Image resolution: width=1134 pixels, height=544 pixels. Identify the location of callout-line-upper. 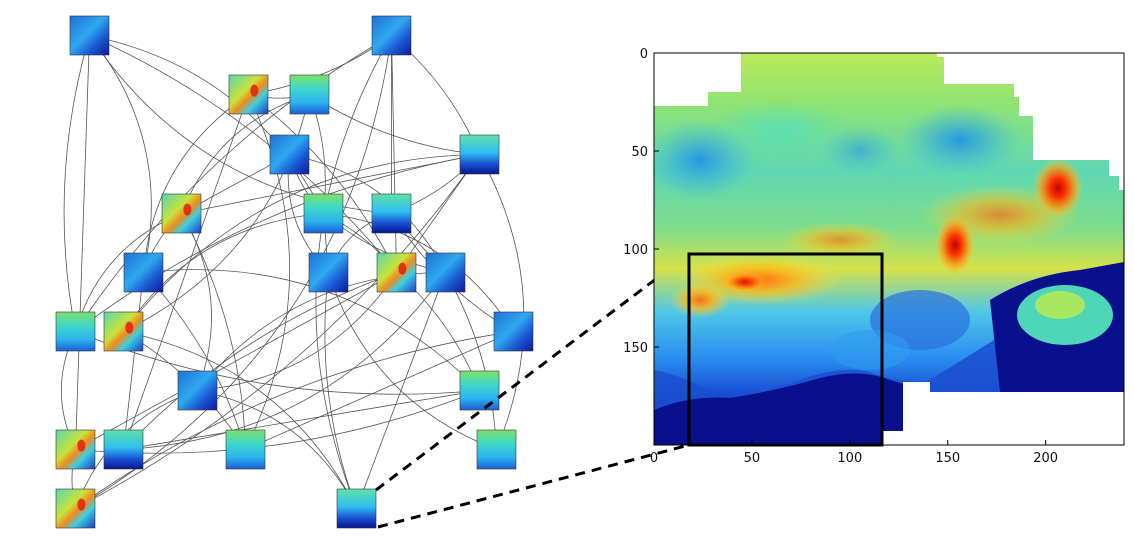
(532, 372).